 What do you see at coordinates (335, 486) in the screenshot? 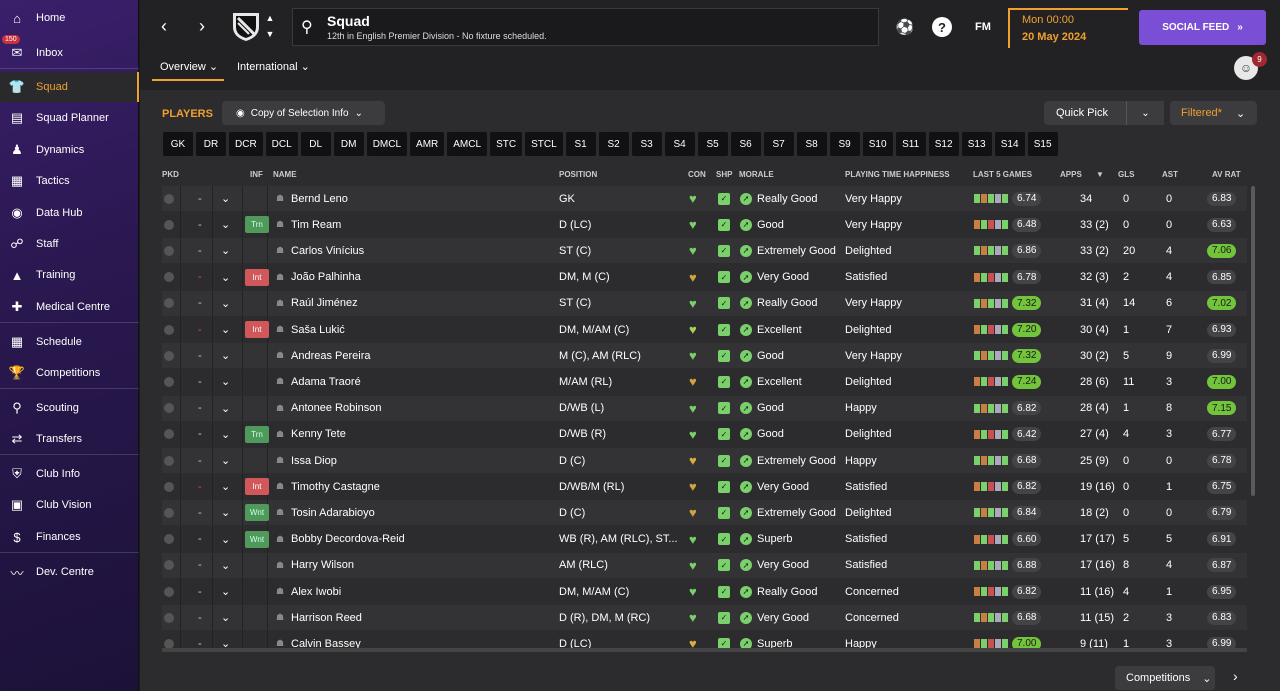
I see `player-name: Timothy Castagne` at bounding box center [335, 486].